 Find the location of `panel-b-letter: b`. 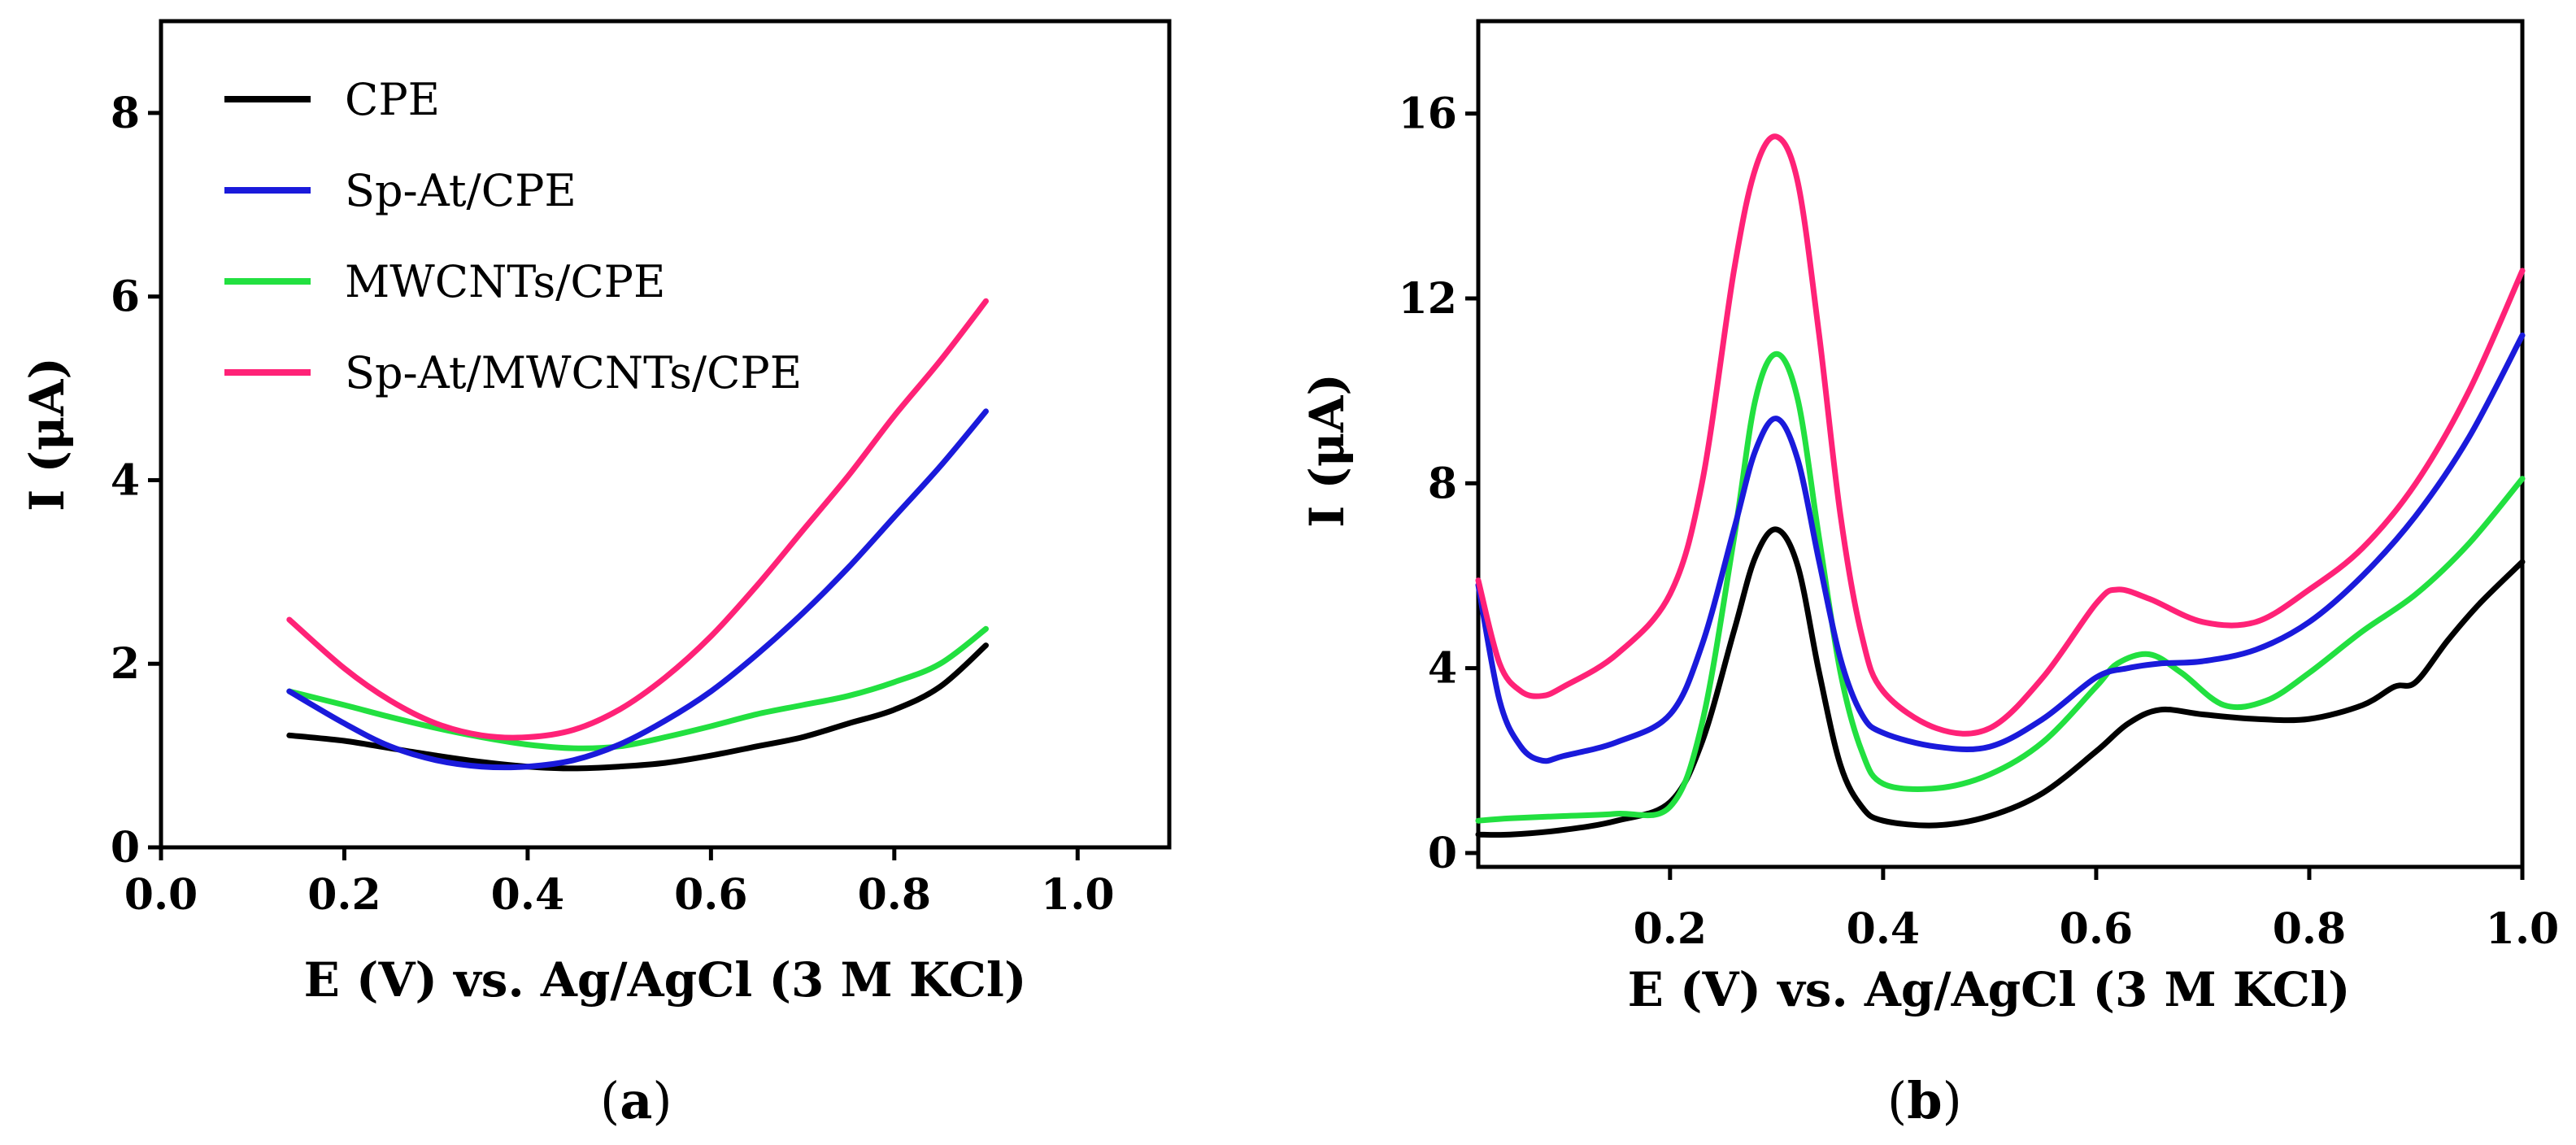

panel-b-letter: b is located at coordinates (1925, 1100).